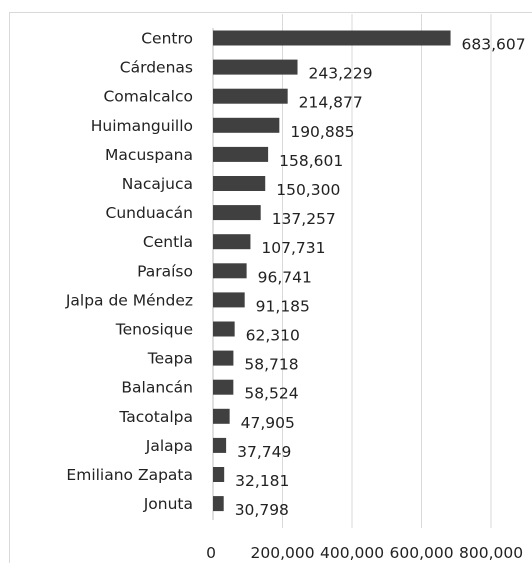 Image resolution: width=532 pixels, height=567 pixels. What do you see at coordinates (273, 336) in the screenshot?
I see `data-label: 62,310` at bounding box center [273, 336].